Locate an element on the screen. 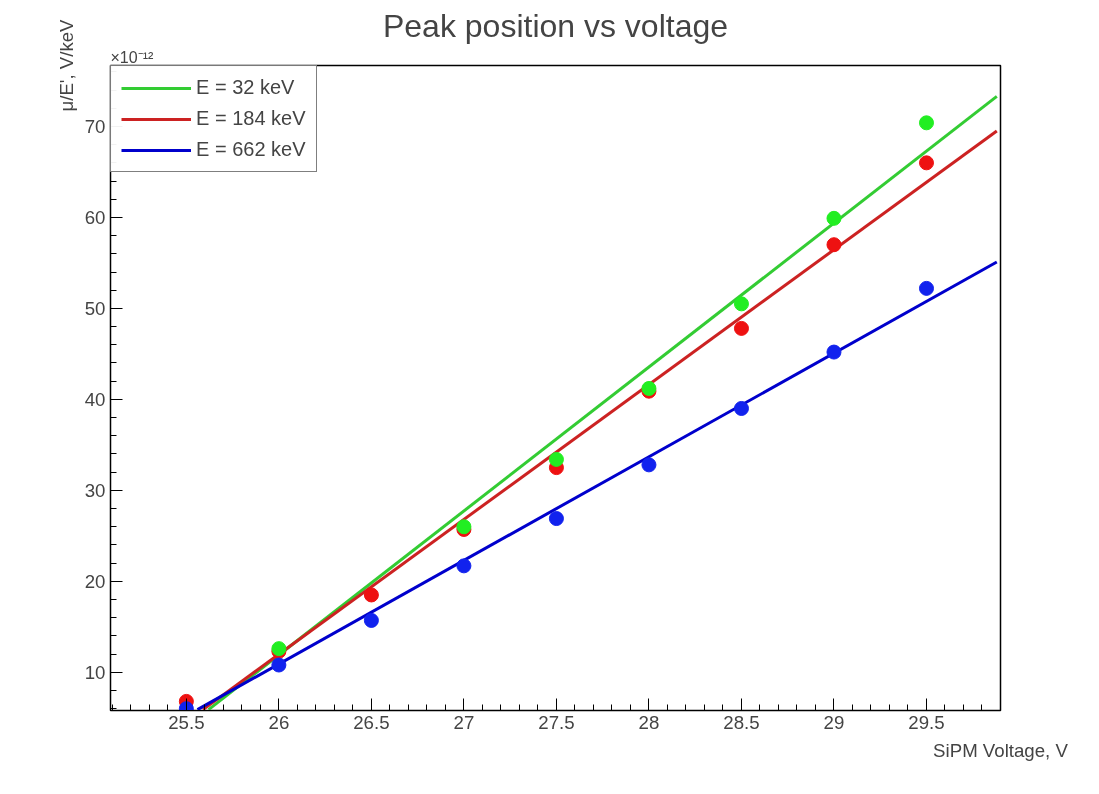 This screenshot has width=1099, height=794. y-tick-label: 60 is located at coordinates (95, 217).